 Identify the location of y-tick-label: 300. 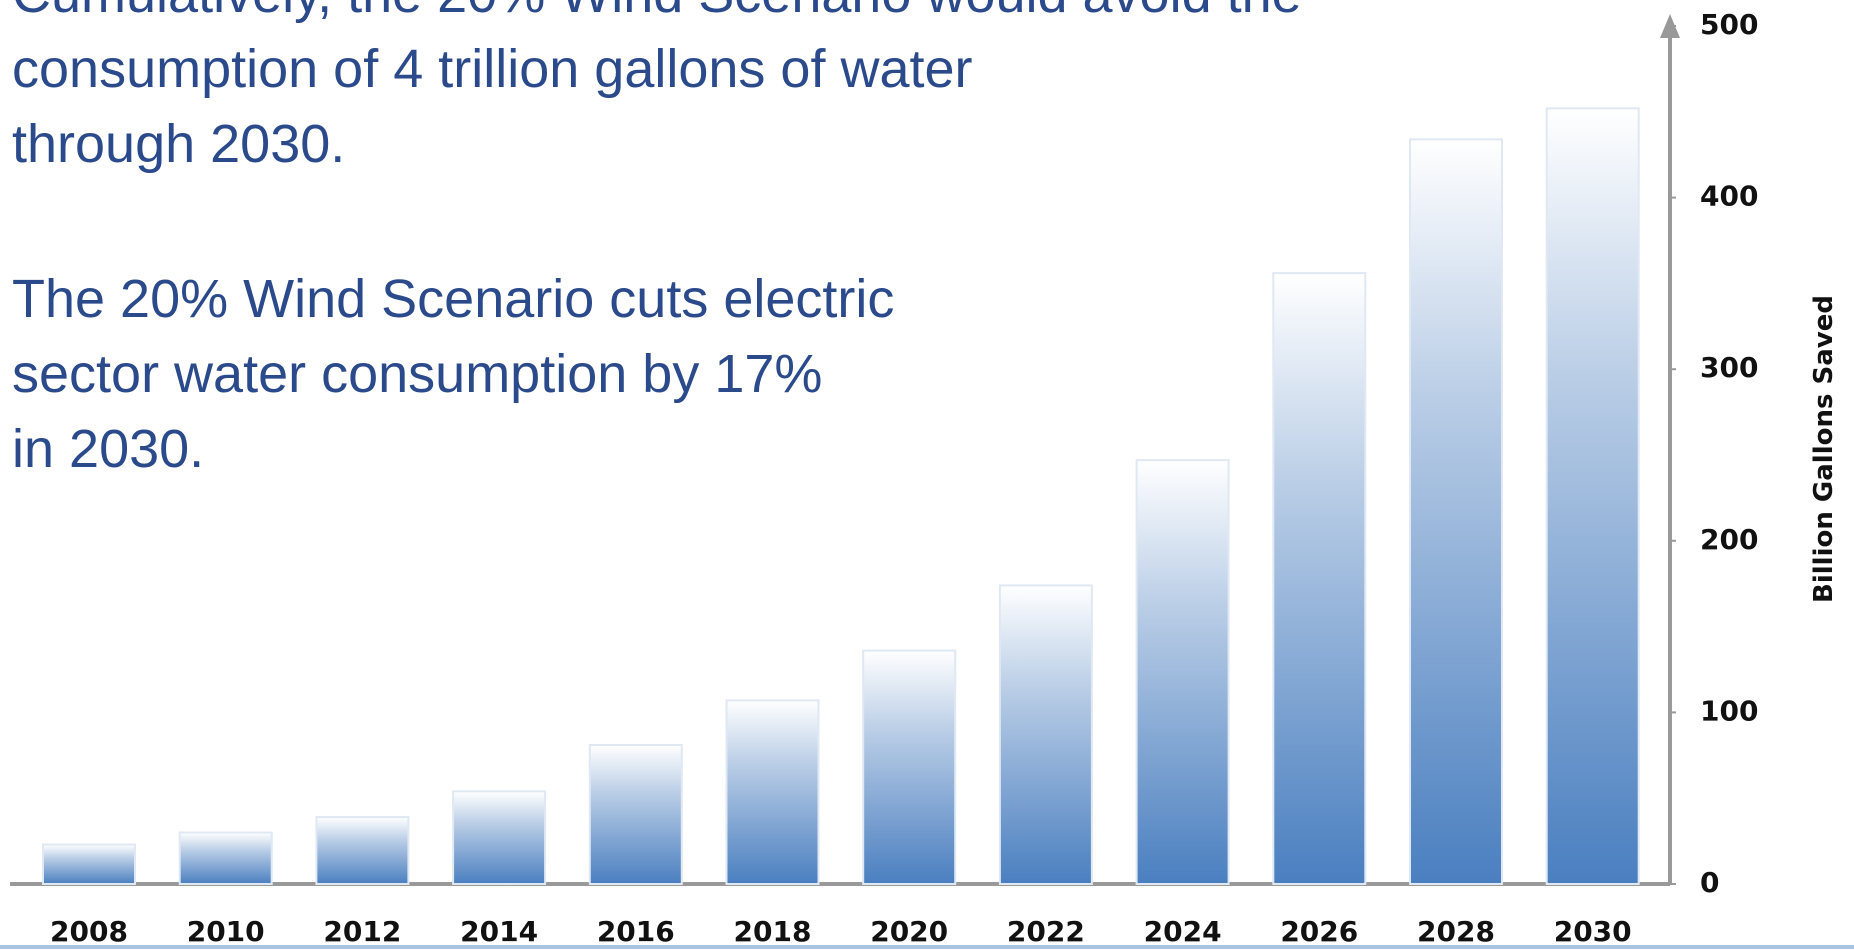
(1729, 367).